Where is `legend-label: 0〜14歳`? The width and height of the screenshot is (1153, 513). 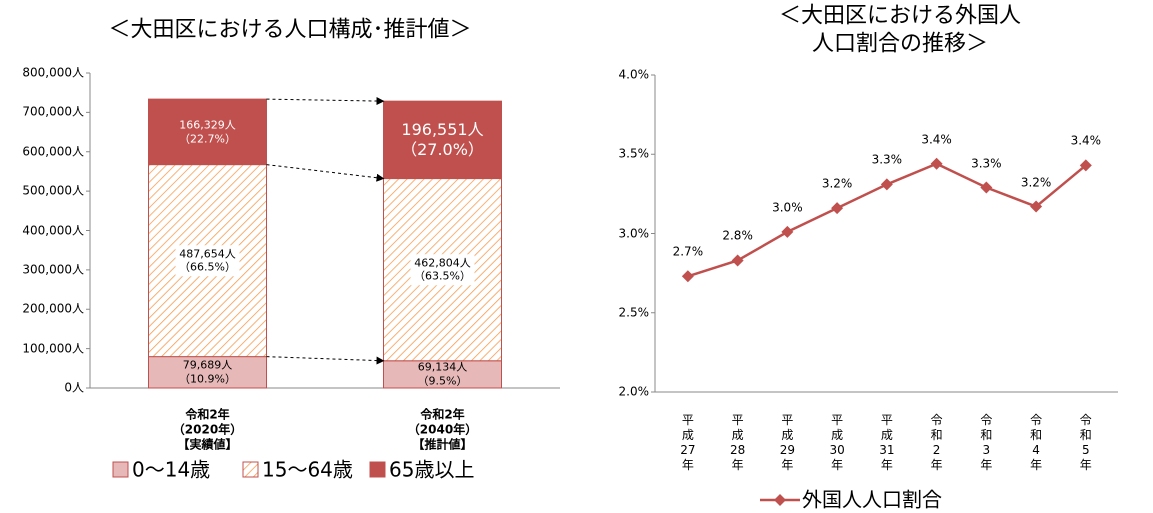 legend-label: 0〜14歳 is located at coordinates (171, 469).